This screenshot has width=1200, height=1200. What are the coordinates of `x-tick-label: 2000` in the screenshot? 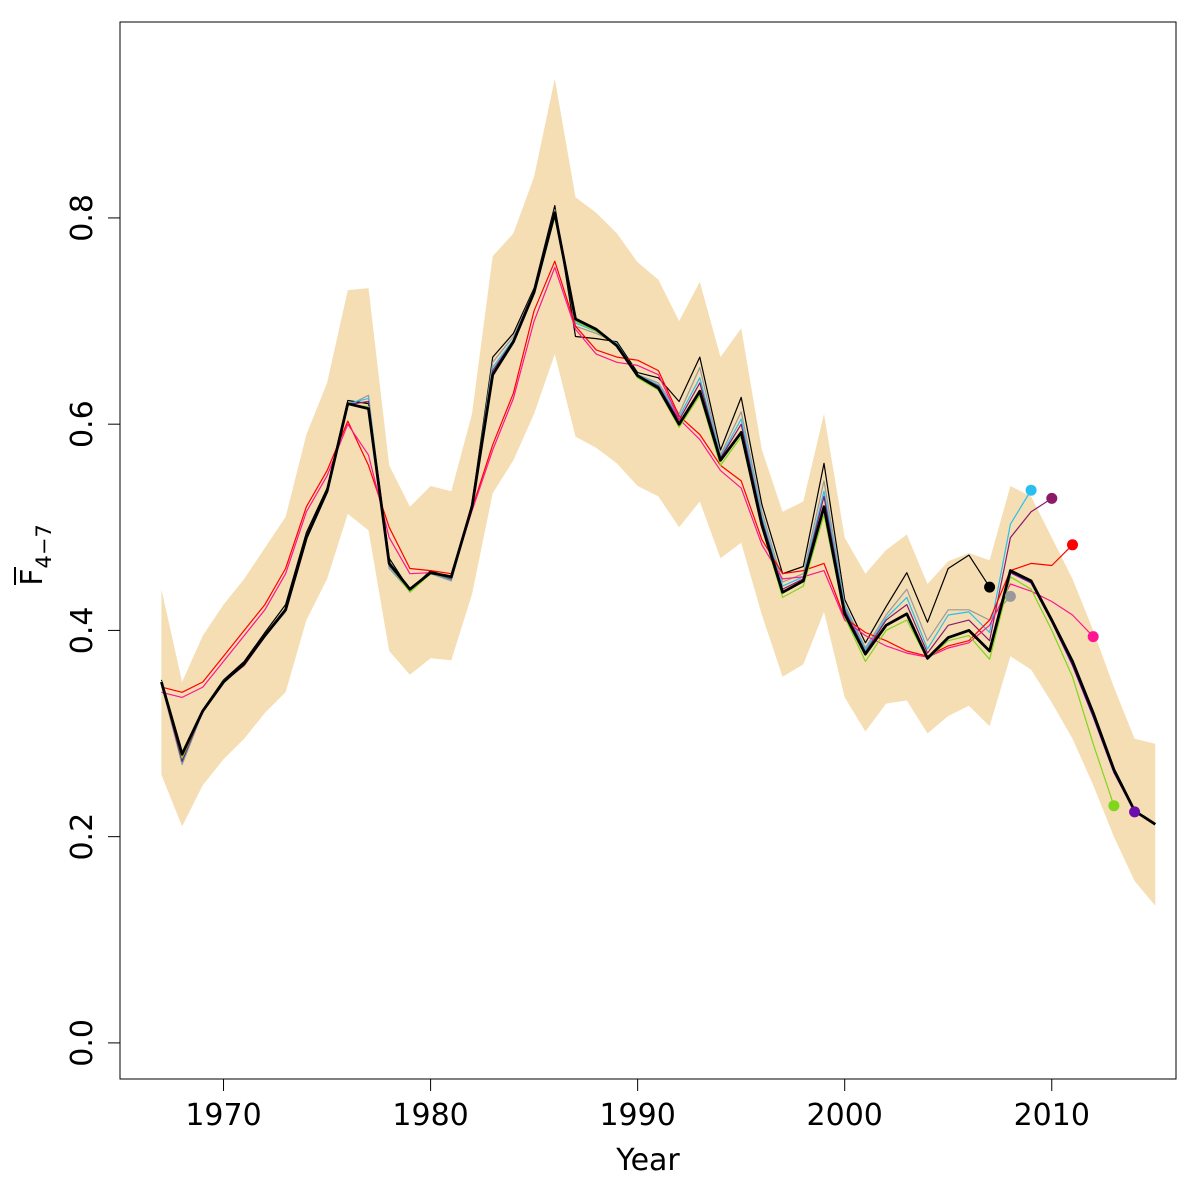 It's located at (845, 1115).